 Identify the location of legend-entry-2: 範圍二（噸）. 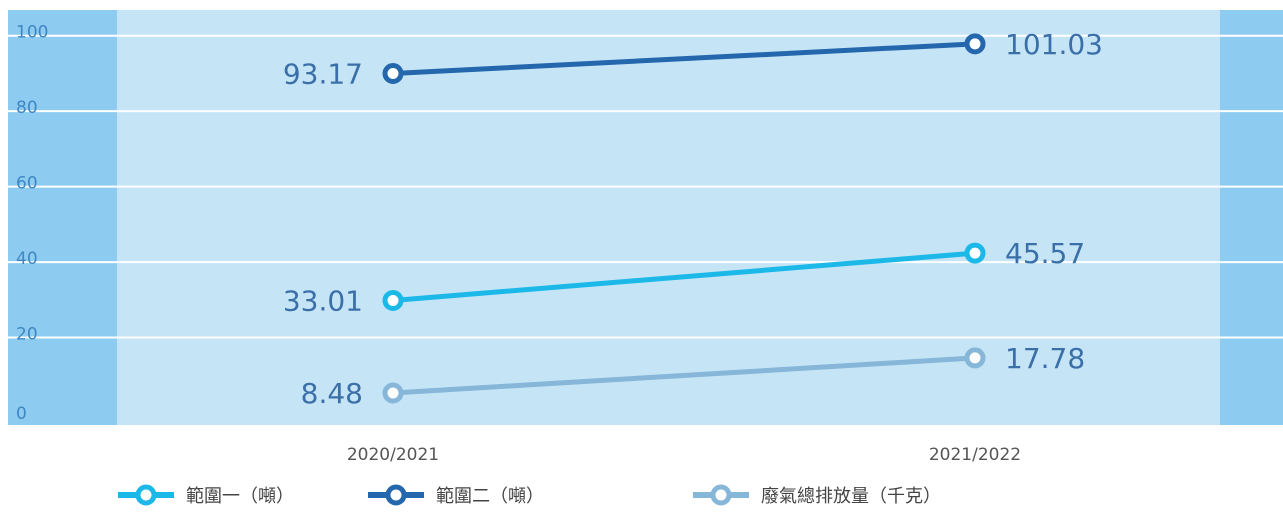
(456, 495).